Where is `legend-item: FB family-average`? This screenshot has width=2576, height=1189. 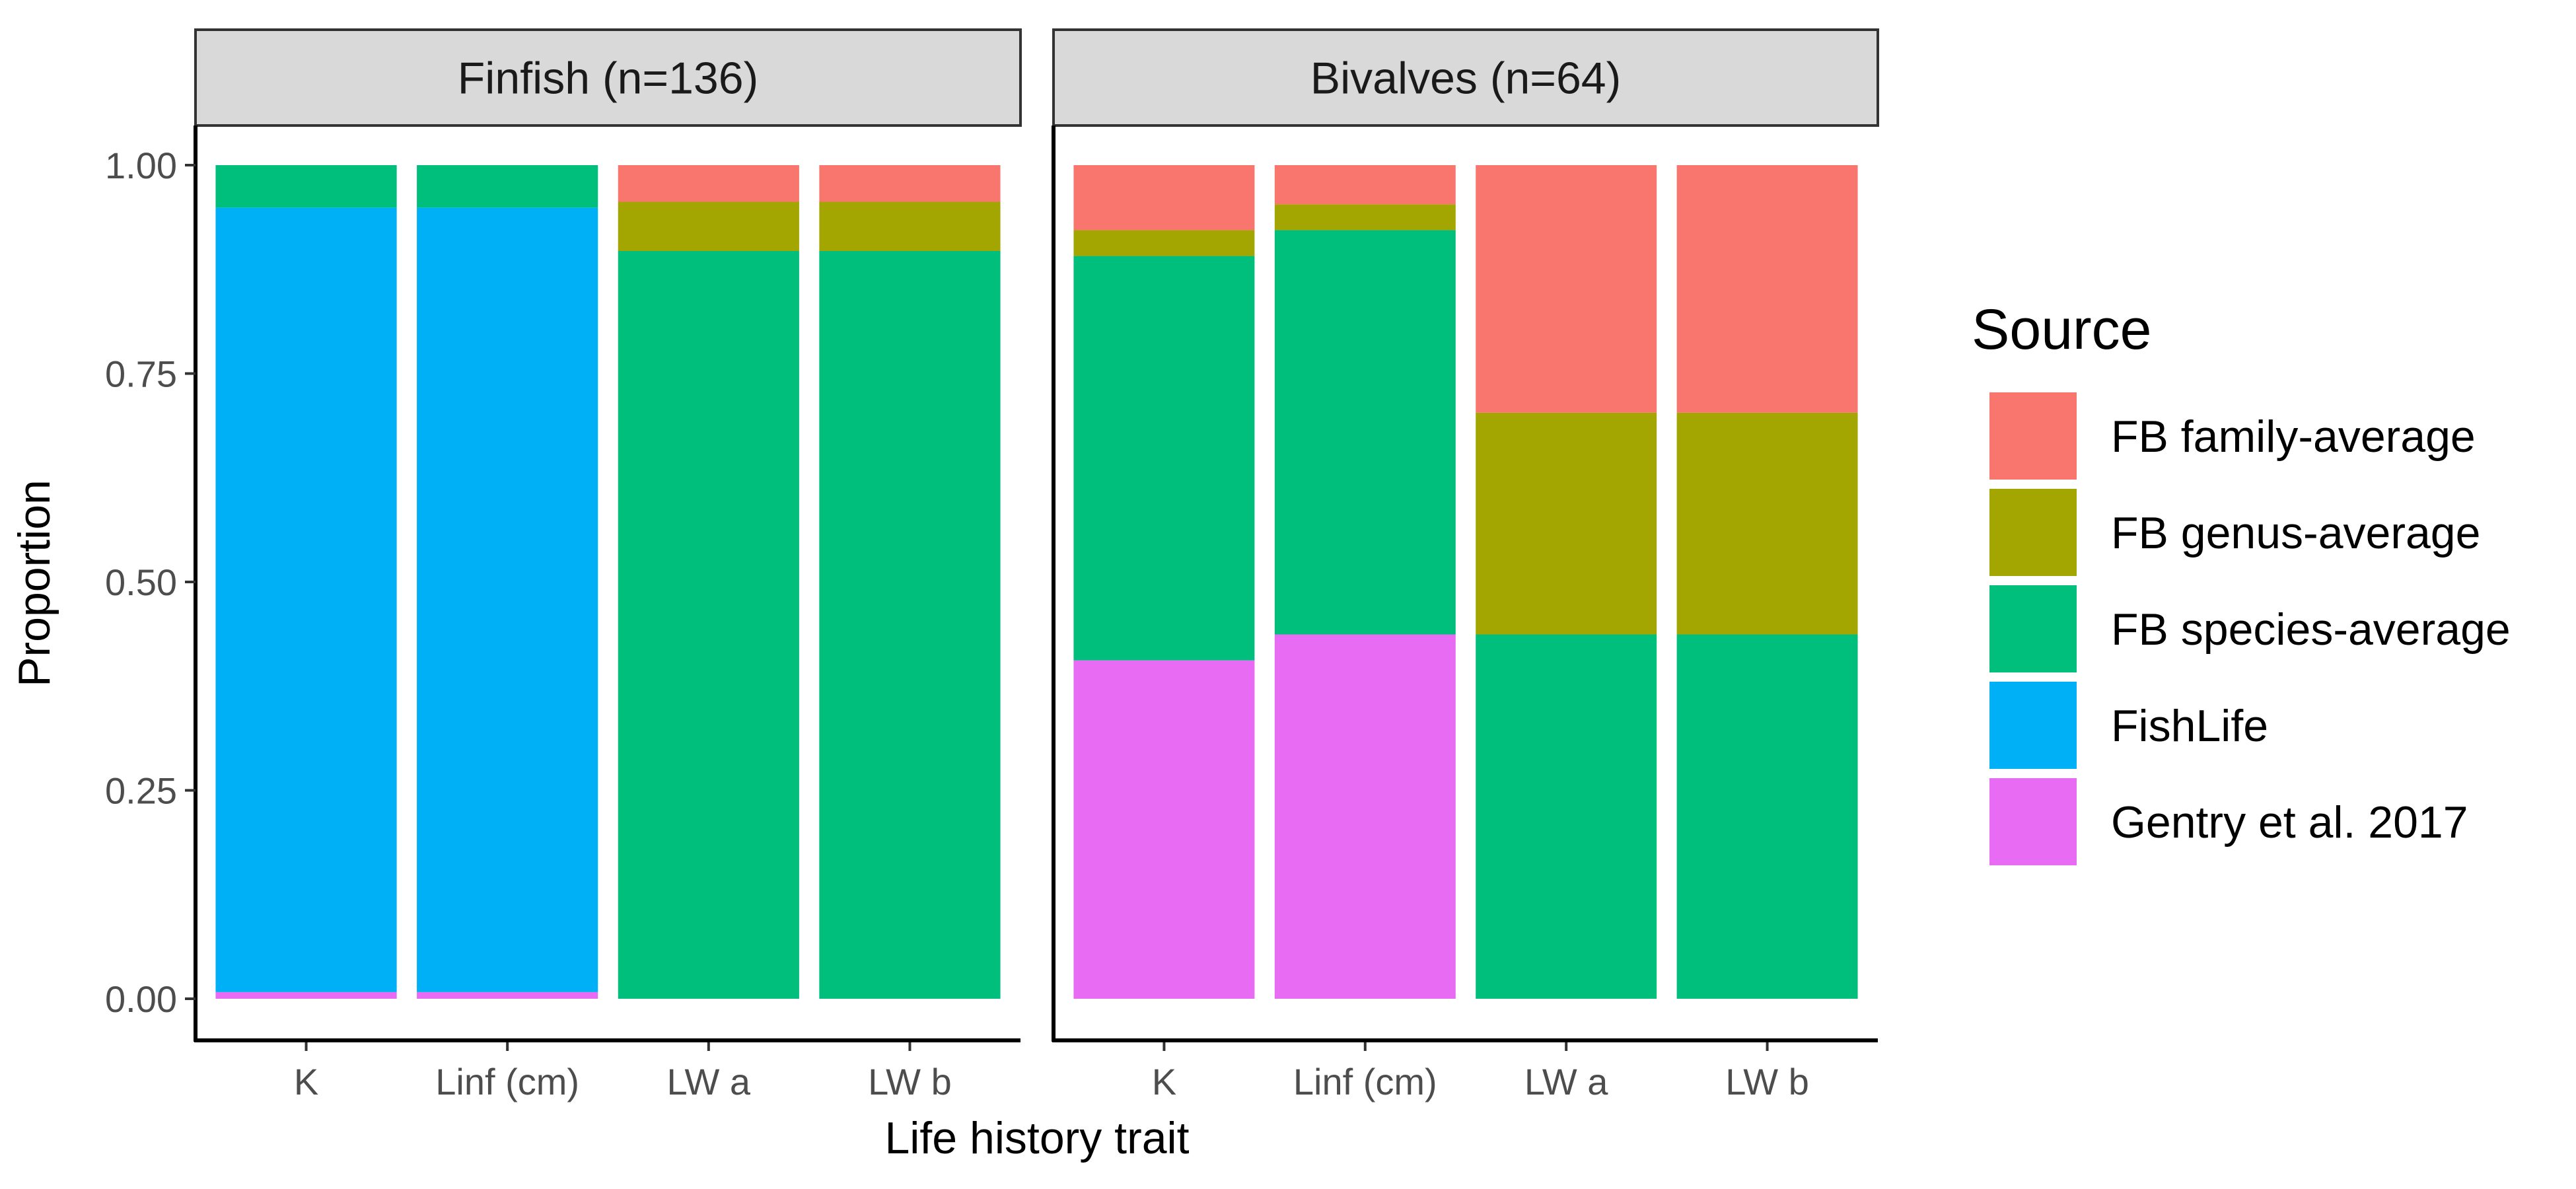
legend-item: FB family-average is located at coordinates (2232, 436).